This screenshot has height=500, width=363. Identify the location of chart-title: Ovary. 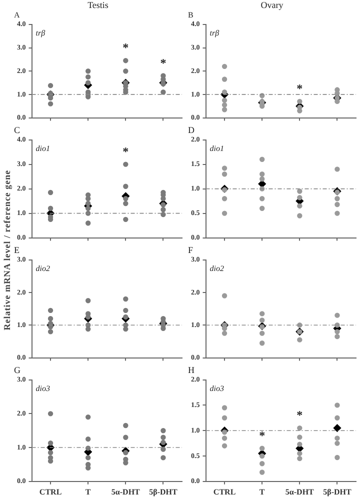
(272, 5).